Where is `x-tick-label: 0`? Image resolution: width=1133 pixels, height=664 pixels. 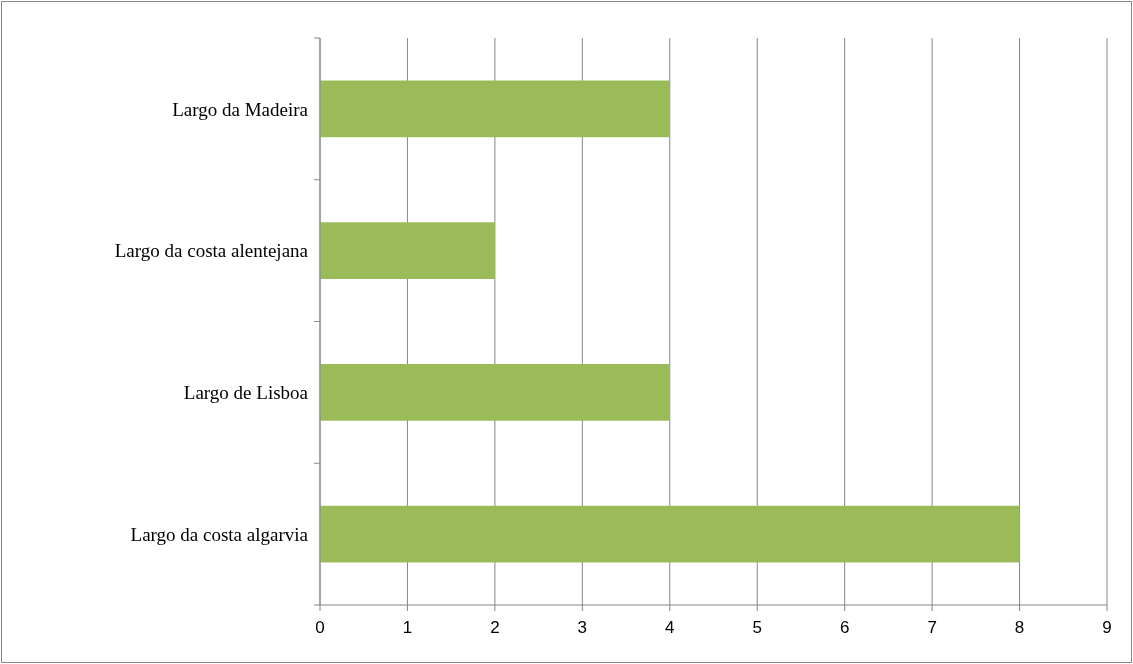
x-tick-label: 0 is located at coordinates (320, 627).